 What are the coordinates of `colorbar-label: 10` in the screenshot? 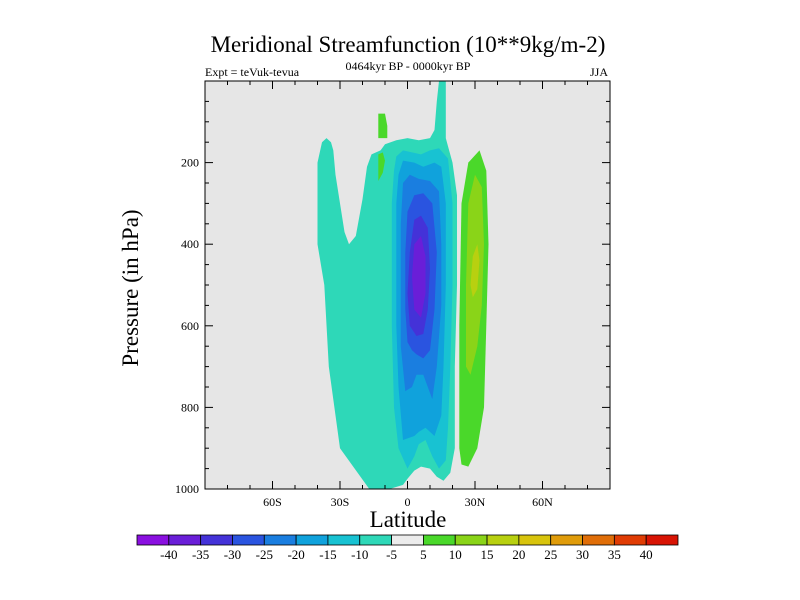 It's located at (455, 554).